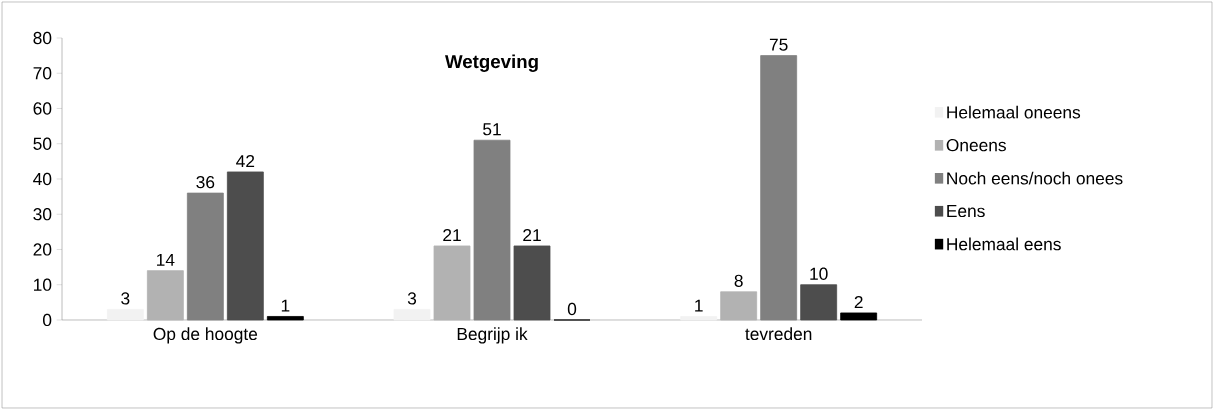 The image size is (1214, 410). Describe the element at coordinates (1004, 244) in the screenshot. I see `legend-label: Helemaal eens` at that location.